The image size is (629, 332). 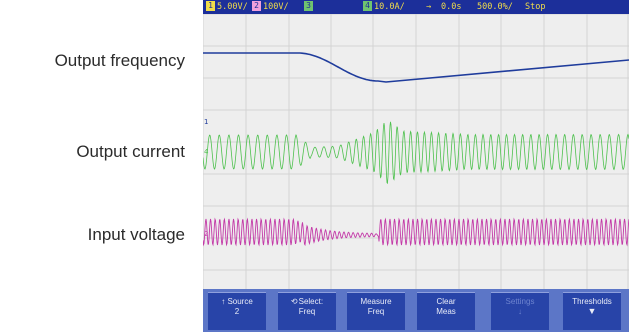 I want to click on channel-markers: 1 4 2, so click(x=206, y=178).